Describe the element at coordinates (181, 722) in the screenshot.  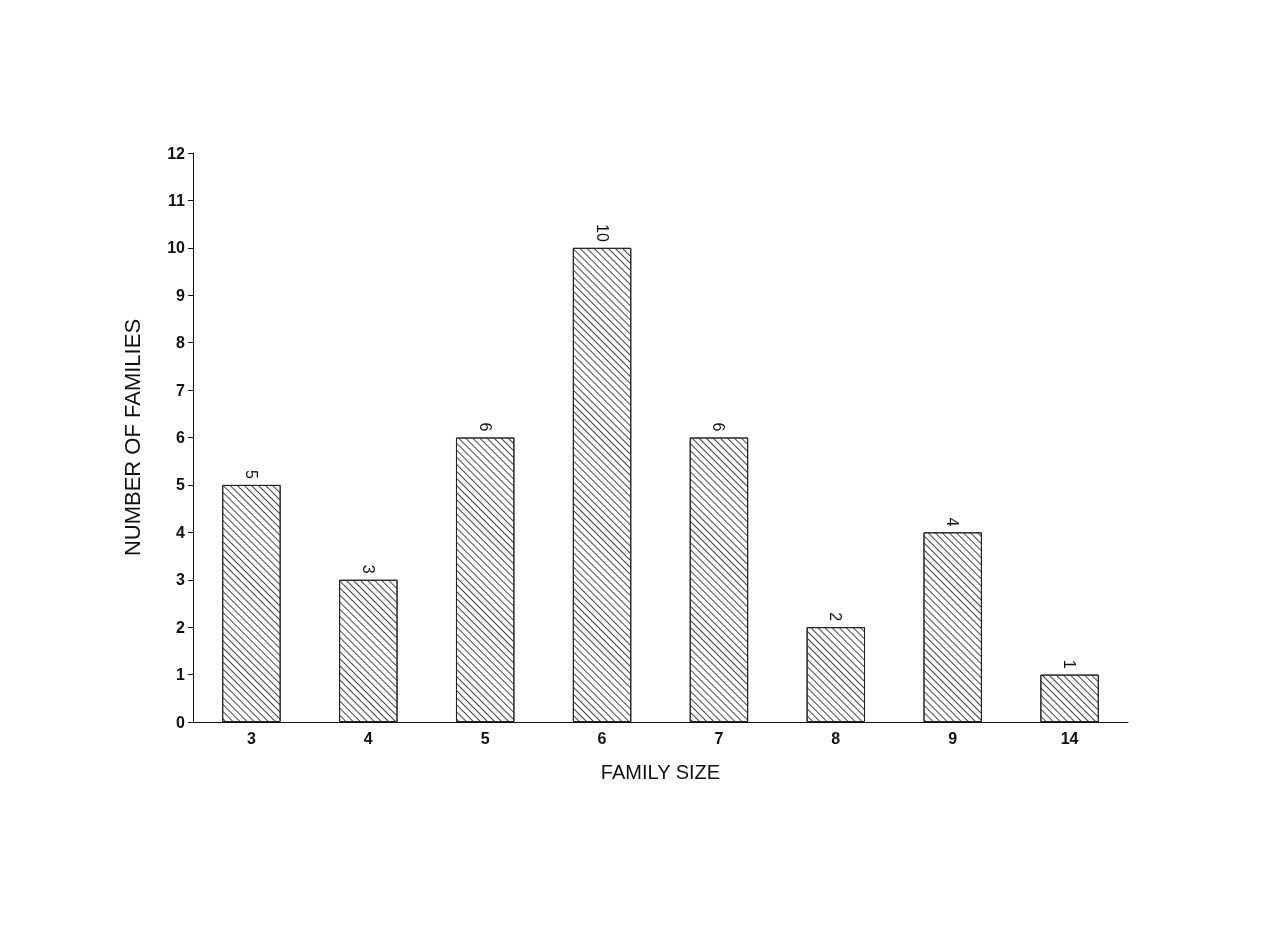
I see `y-tick-label: 0` at that location.